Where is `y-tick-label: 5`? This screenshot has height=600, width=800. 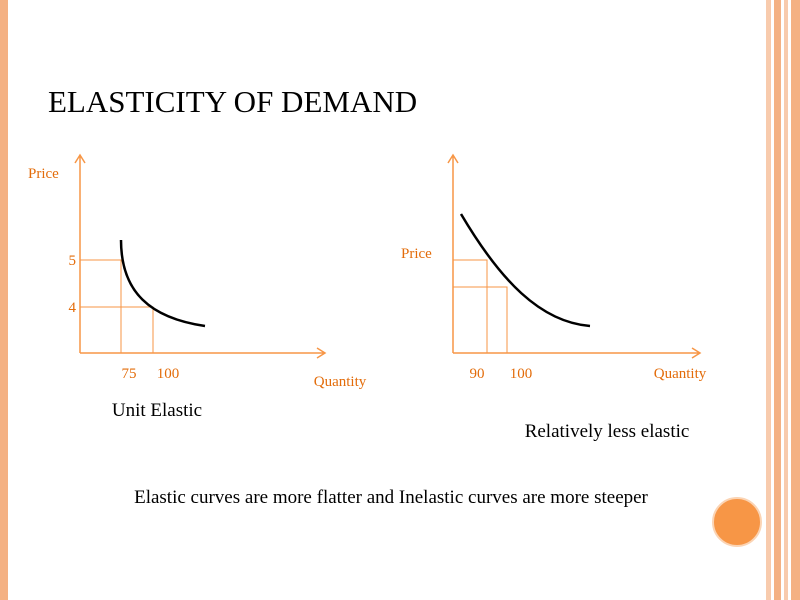 y-tick-label: 5 is located at coordinates (73, 261).